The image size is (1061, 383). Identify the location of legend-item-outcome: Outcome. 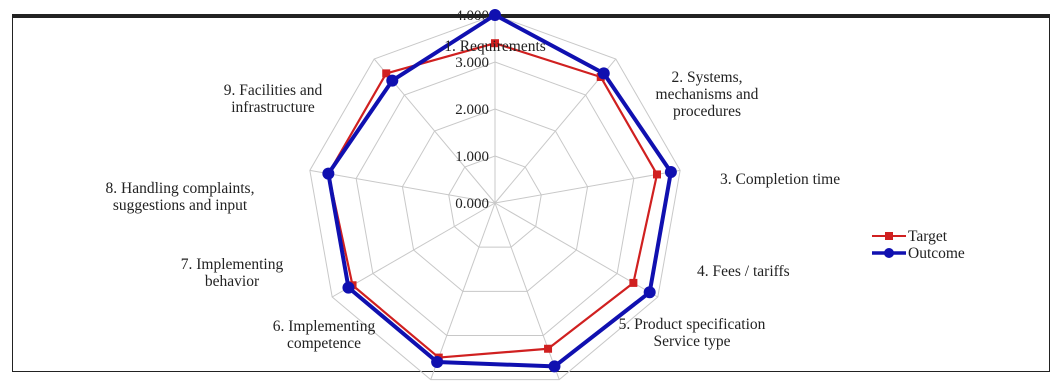
(918, 253).